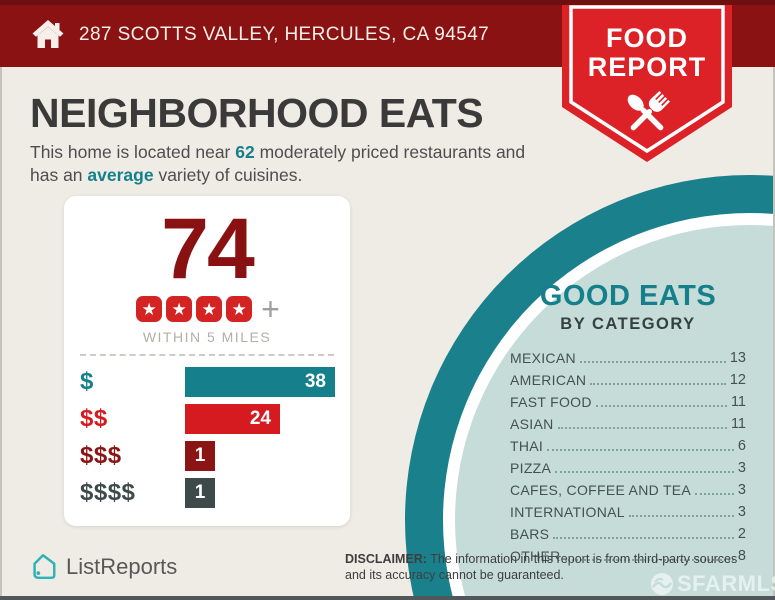 The image size is (775, 600). I want to click on category-row: OTHER 8, so click(628, 556).